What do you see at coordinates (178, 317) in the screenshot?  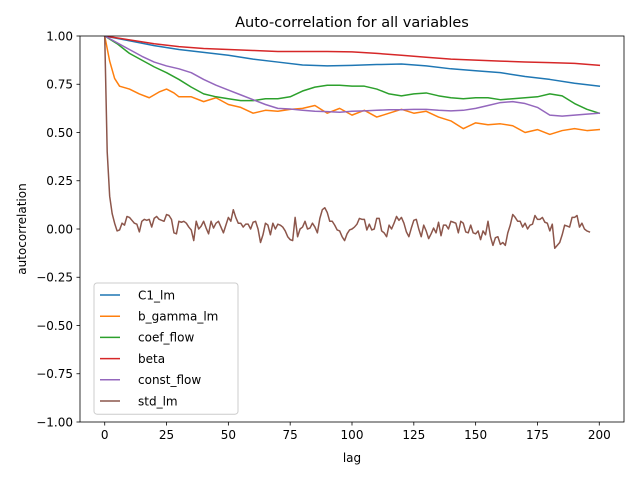 I see `legend-label: b_gamma_lm` at bounding box center [178, 317].